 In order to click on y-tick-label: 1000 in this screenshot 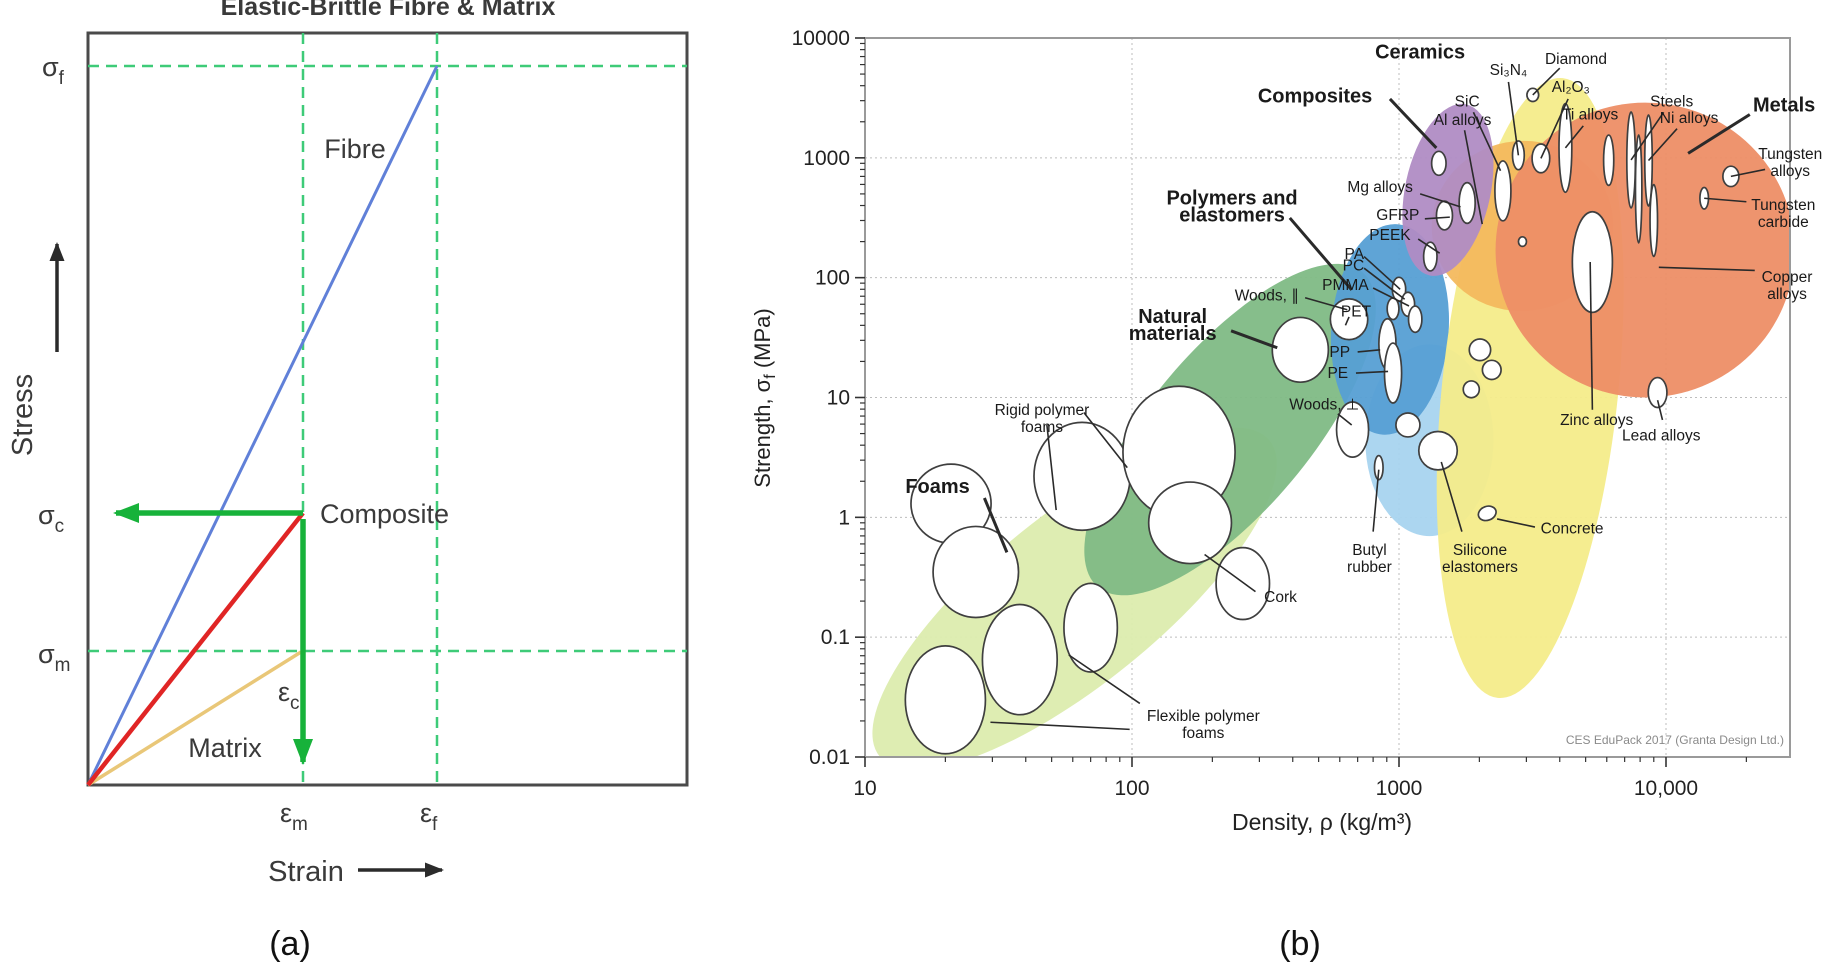, I will do `click(826, 158)`.